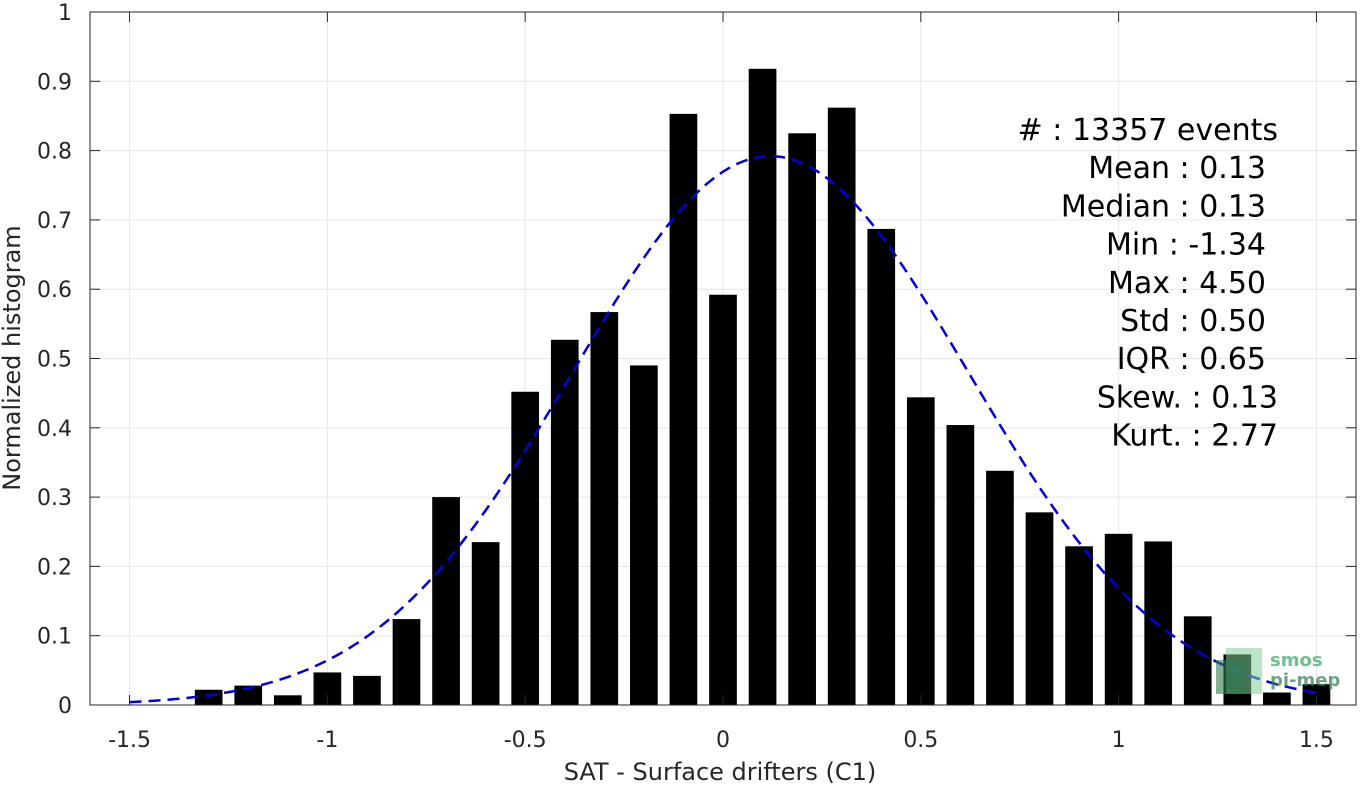 This screenshot has height=785, width=1367. I want to click on y-tick-label: 0.2, so click(54, 567).